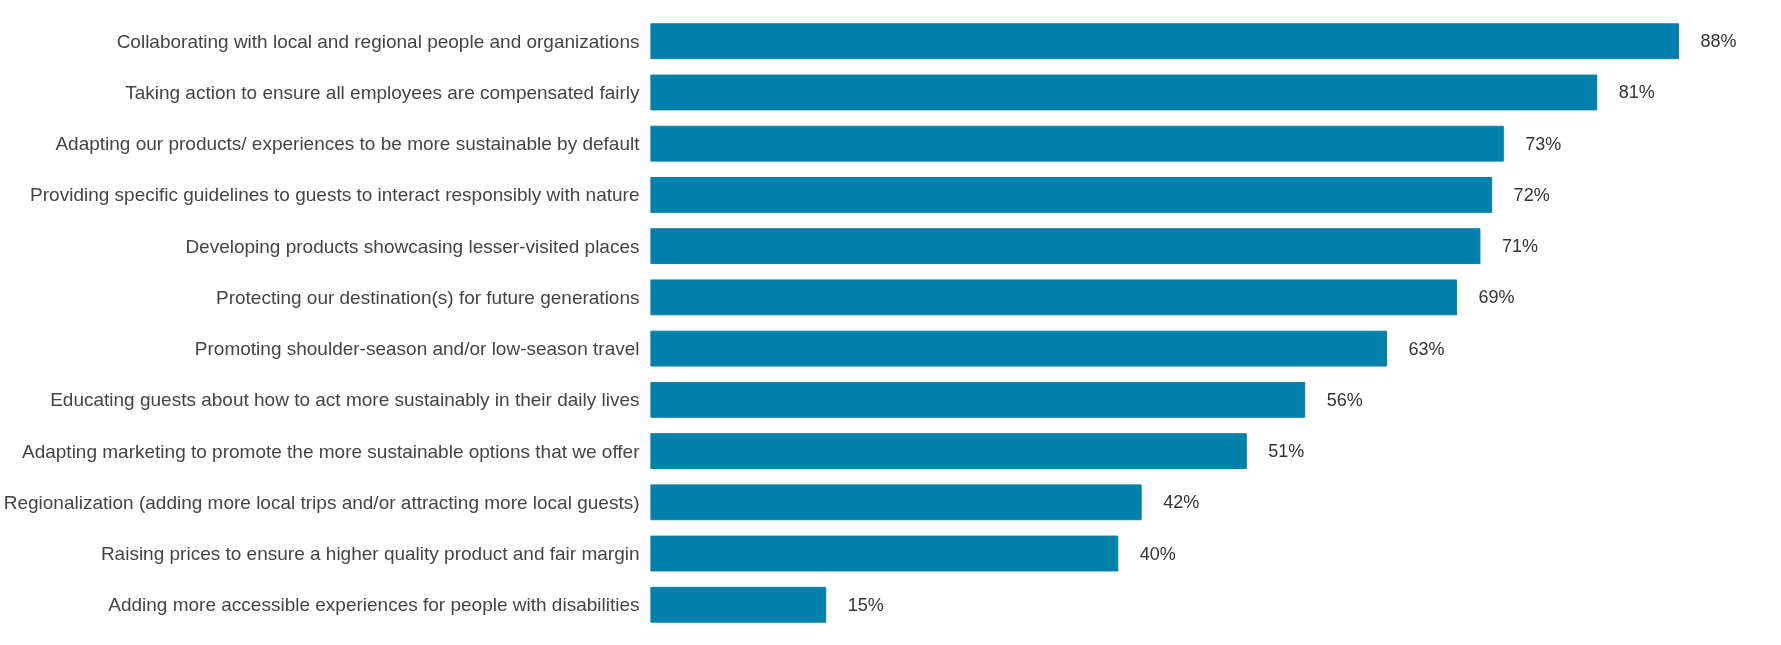 This screenshot has width=1781, height=645. Describe the element at coordinates (1426, 348) in the screenshot. I see `data-label: 63%` at that location.